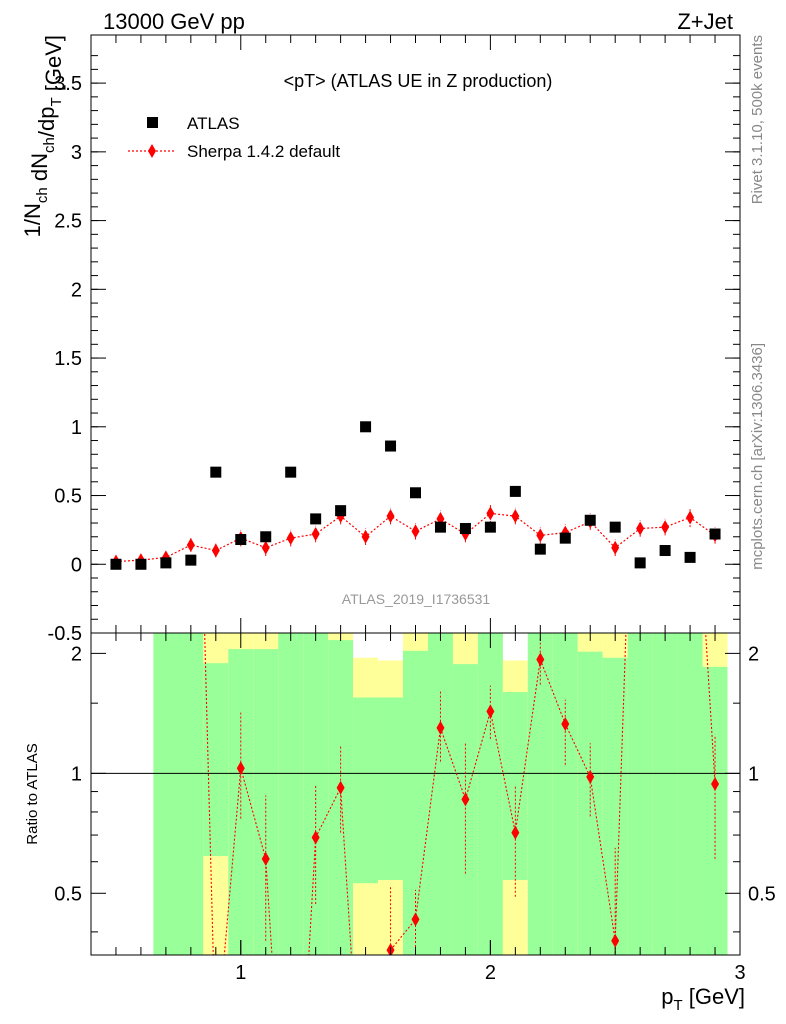  I want to click on x-tick-label: 2, so click(490, 973).